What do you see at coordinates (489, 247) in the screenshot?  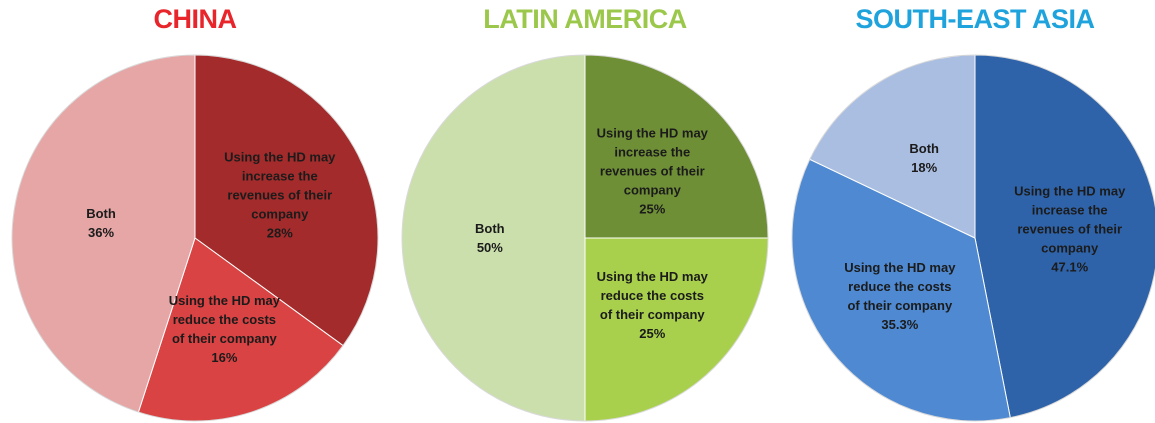 I see `slice-value: 50%` at bounding box center [489, 247].